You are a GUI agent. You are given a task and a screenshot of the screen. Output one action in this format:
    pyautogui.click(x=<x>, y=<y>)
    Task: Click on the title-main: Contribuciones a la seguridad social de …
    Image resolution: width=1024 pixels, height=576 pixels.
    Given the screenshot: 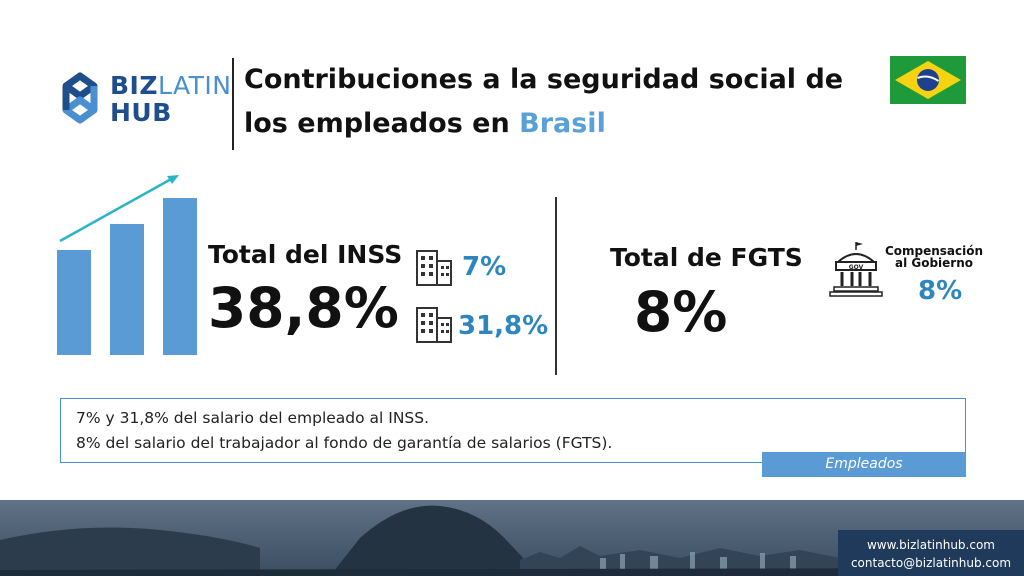 What is the action you would take?
    pyautogui.click(x=544, y=101)
    